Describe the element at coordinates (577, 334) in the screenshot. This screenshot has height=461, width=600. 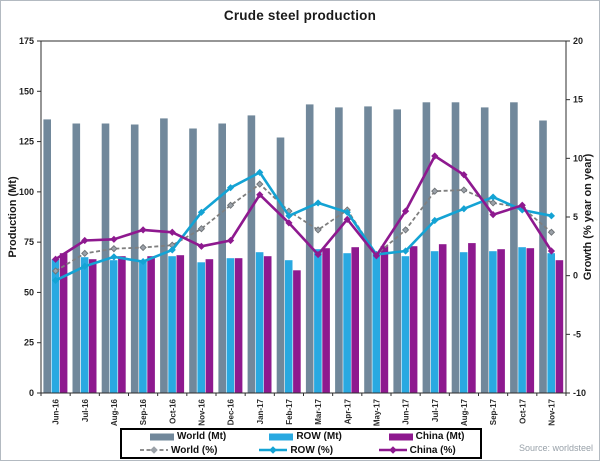
I see `right-tick-label: -5` at that location.